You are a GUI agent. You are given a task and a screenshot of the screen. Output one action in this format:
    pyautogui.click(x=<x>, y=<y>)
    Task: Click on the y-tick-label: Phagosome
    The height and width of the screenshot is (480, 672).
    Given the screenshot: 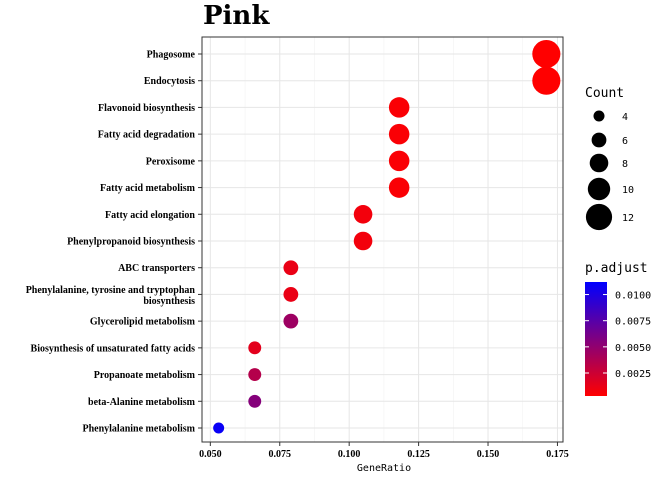 What is the action you would take?
    pyautogui.click(x=171, y=55)
    